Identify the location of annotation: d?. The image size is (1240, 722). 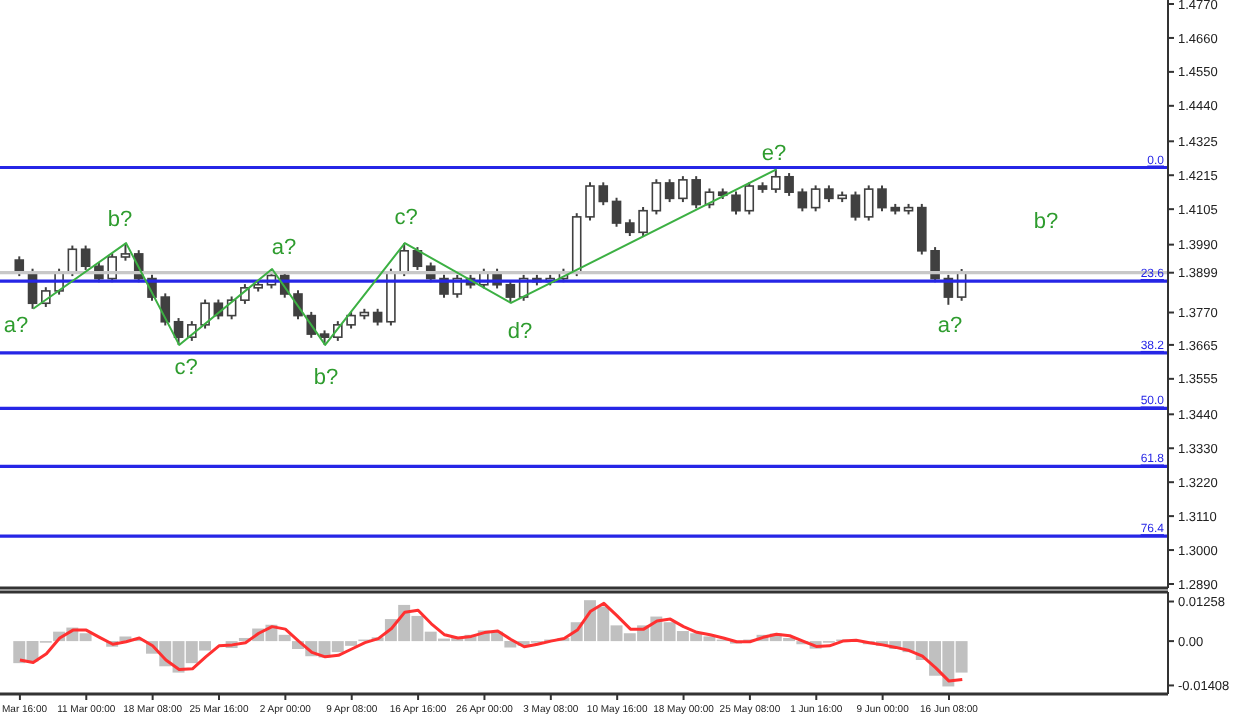
(520, 331).